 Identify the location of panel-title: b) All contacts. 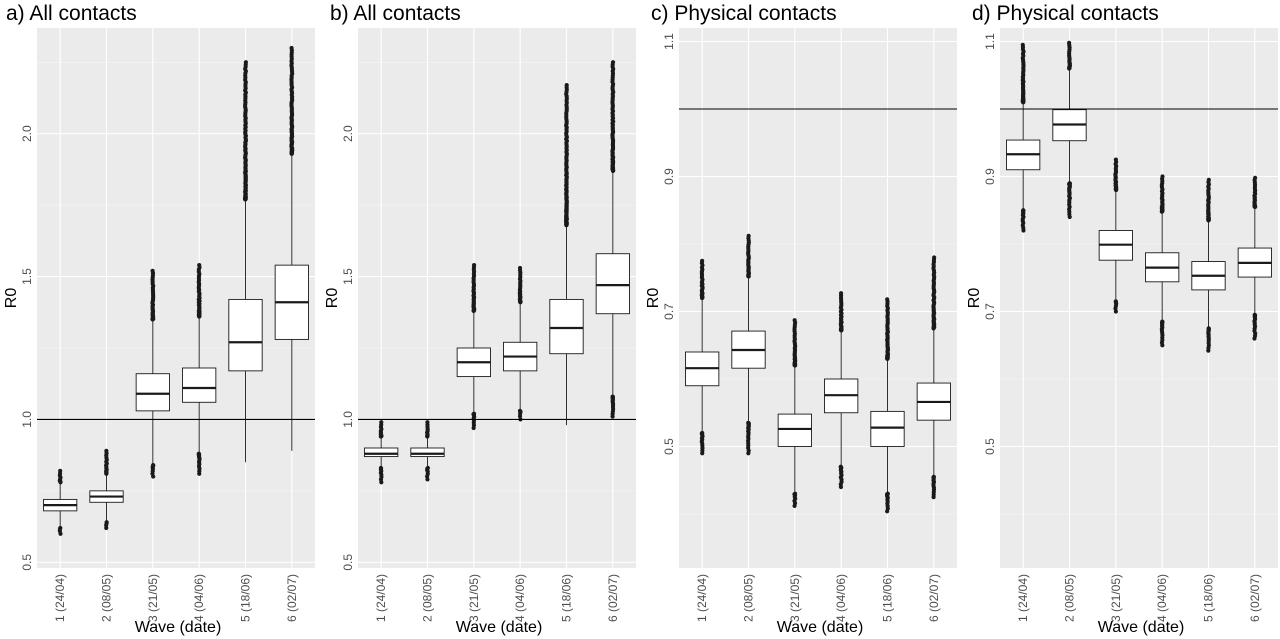
(395, 13).